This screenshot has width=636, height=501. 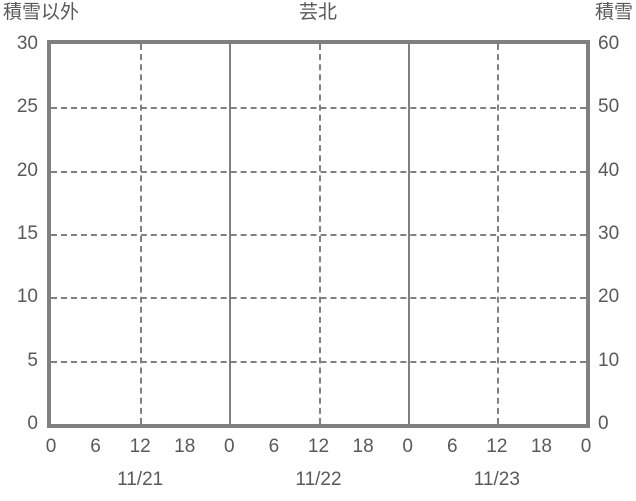 I want to click on x-date-label: 11/23, so click(x=496, y=479).